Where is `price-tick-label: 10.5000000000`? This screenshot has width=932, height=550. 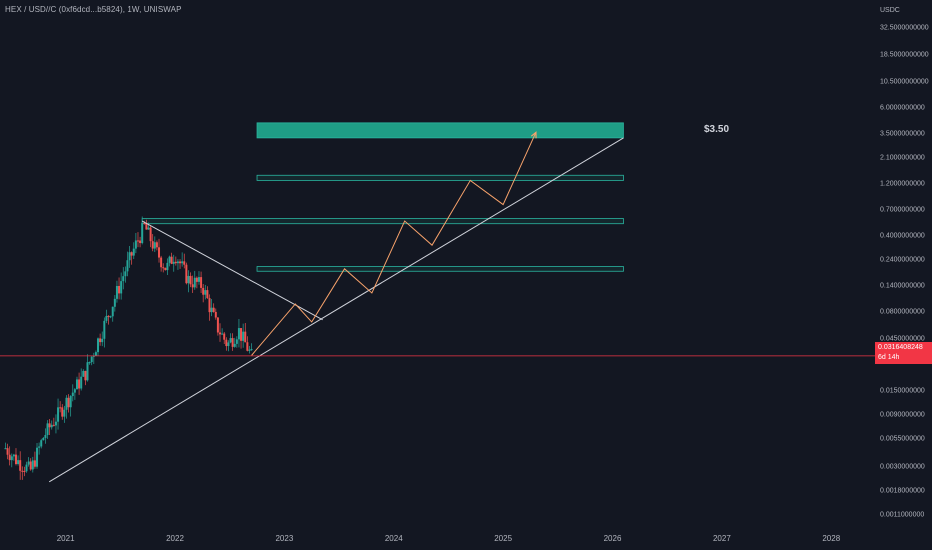 price-tick-label: 10.5000000000 is located at coordinates (904, 82).